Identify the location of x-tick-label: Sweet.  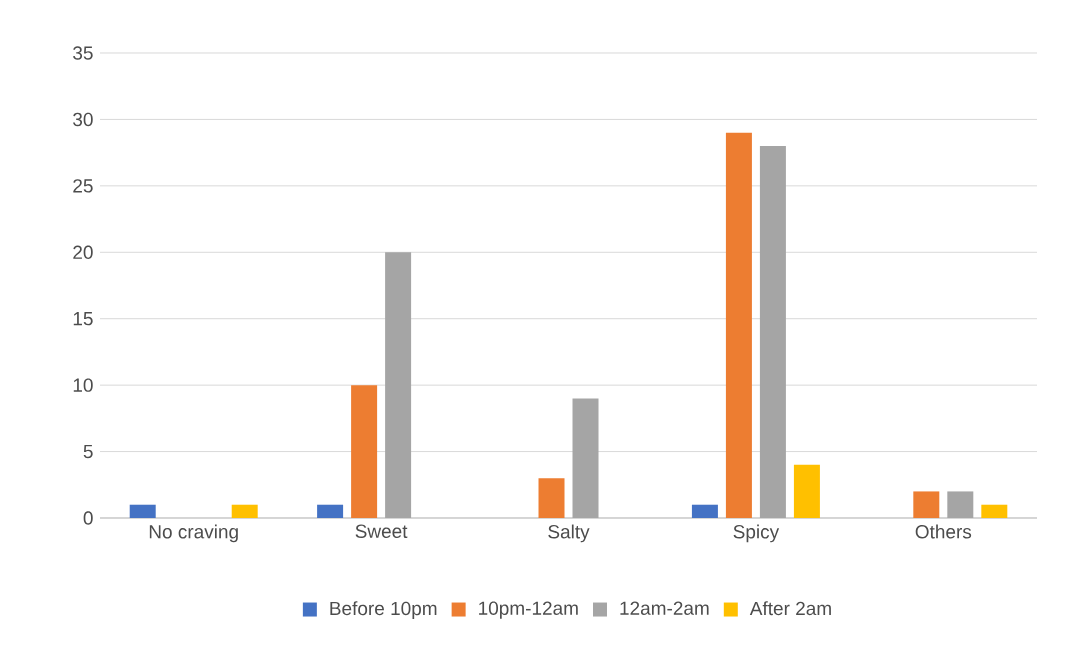
(381, 531).